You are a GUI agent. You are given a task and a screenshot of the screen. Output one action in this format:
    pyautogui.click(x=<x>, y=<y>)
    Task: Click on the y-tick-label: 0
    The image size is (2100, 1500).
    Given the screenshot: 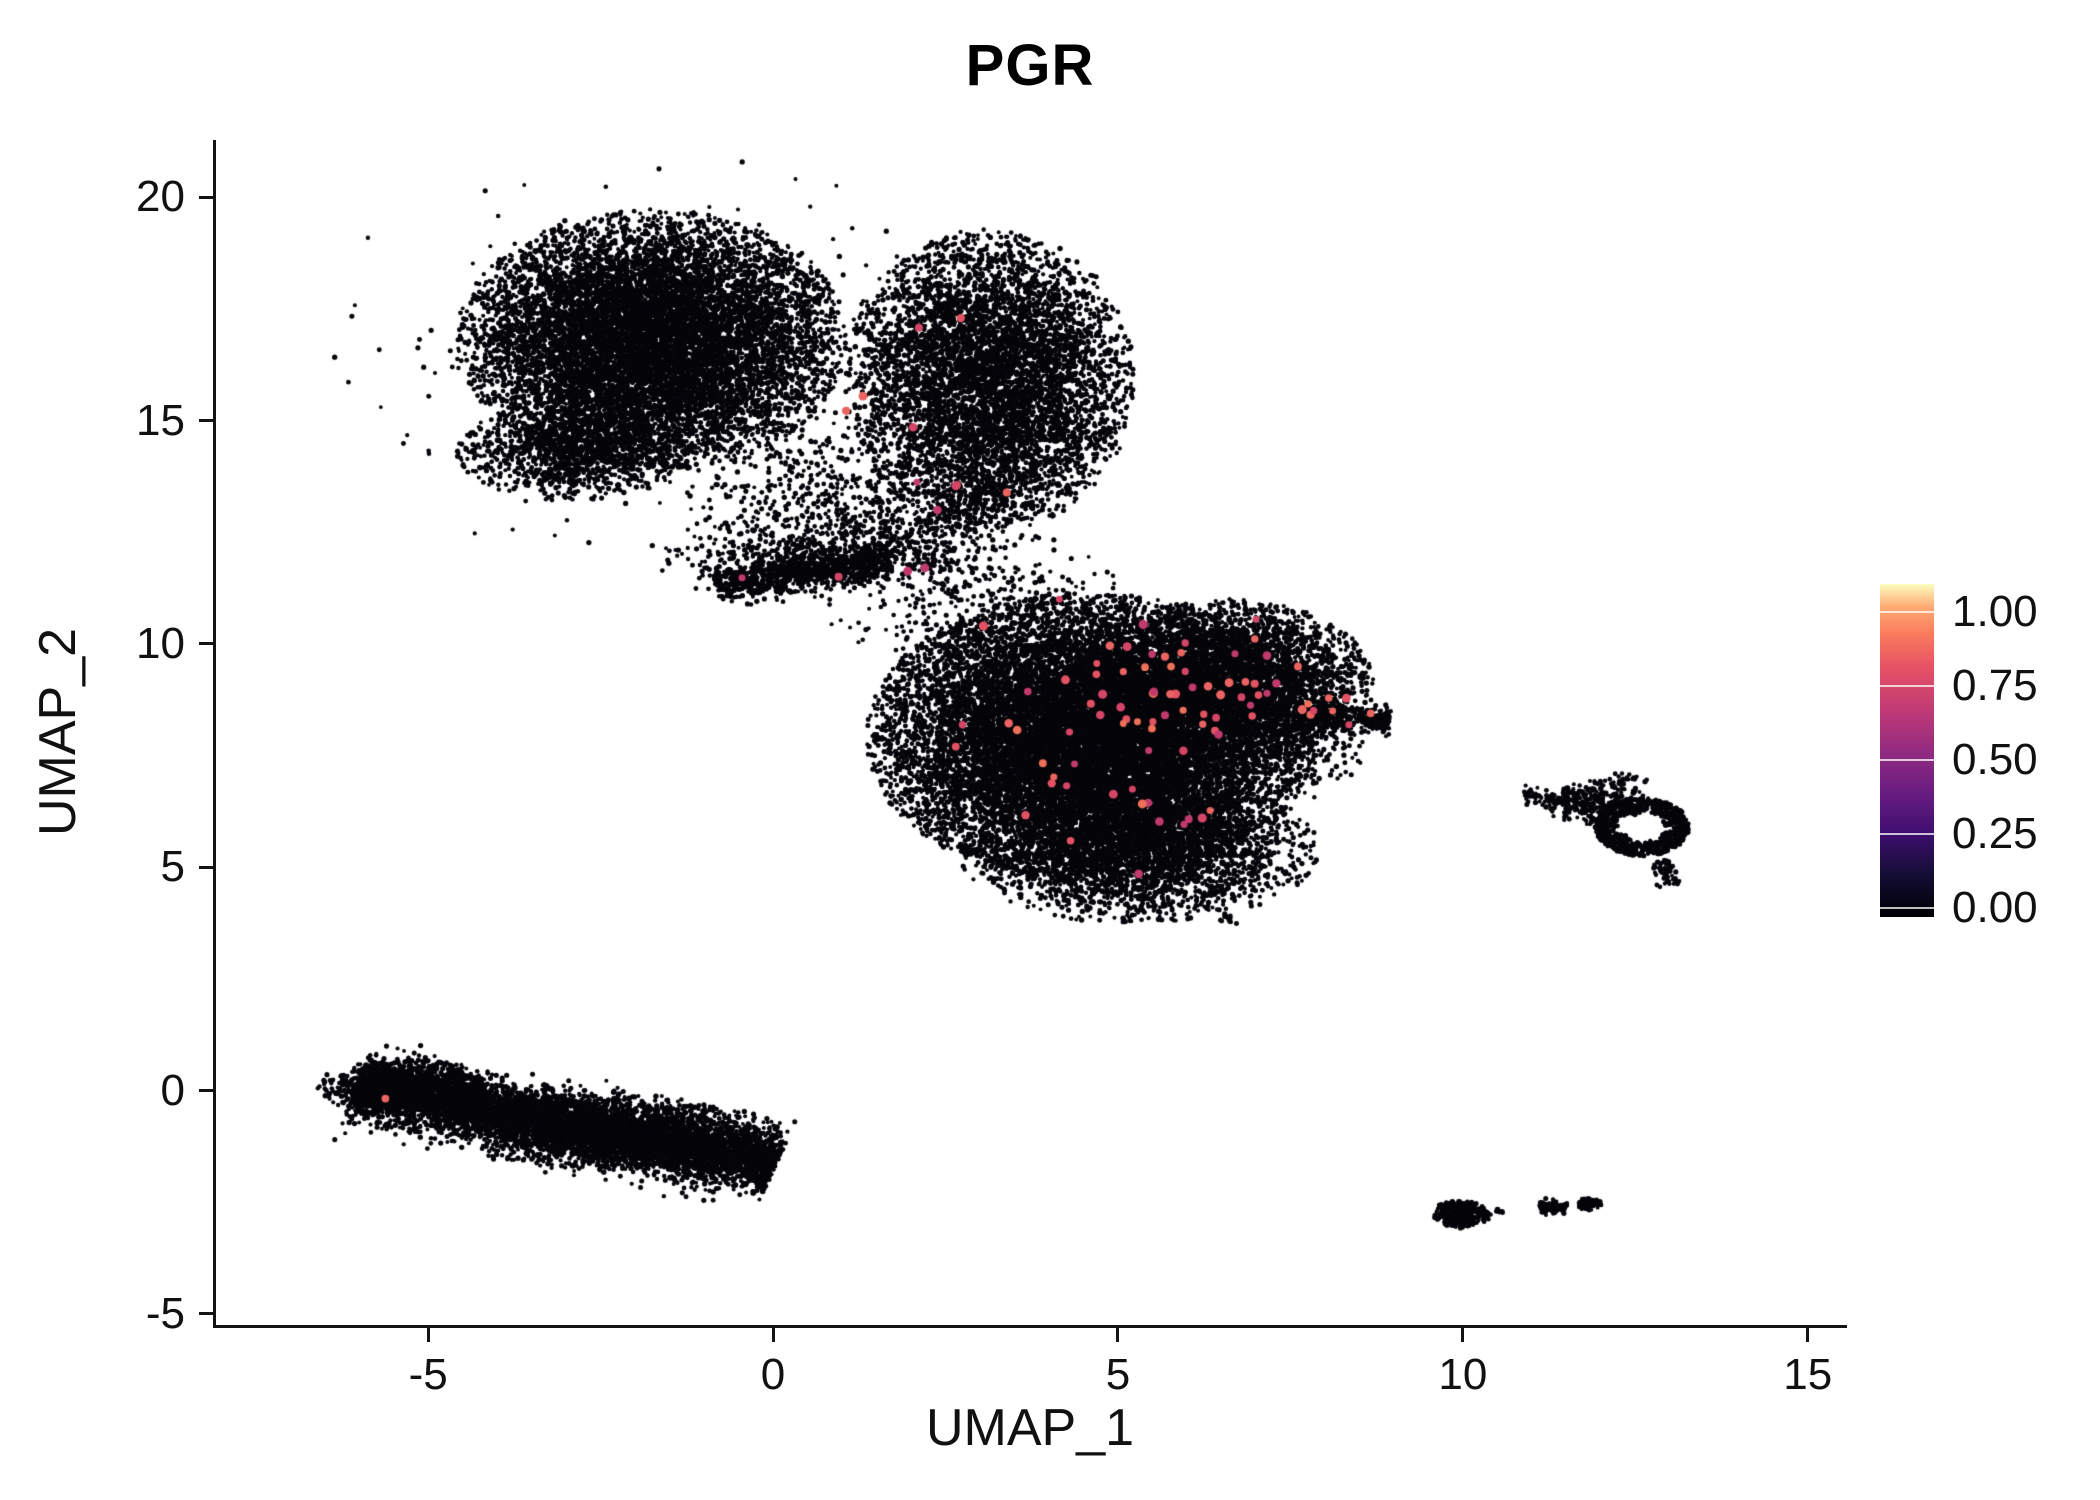 What is the action you would take?
    pyautogui.click(x=172, y=1090)
    